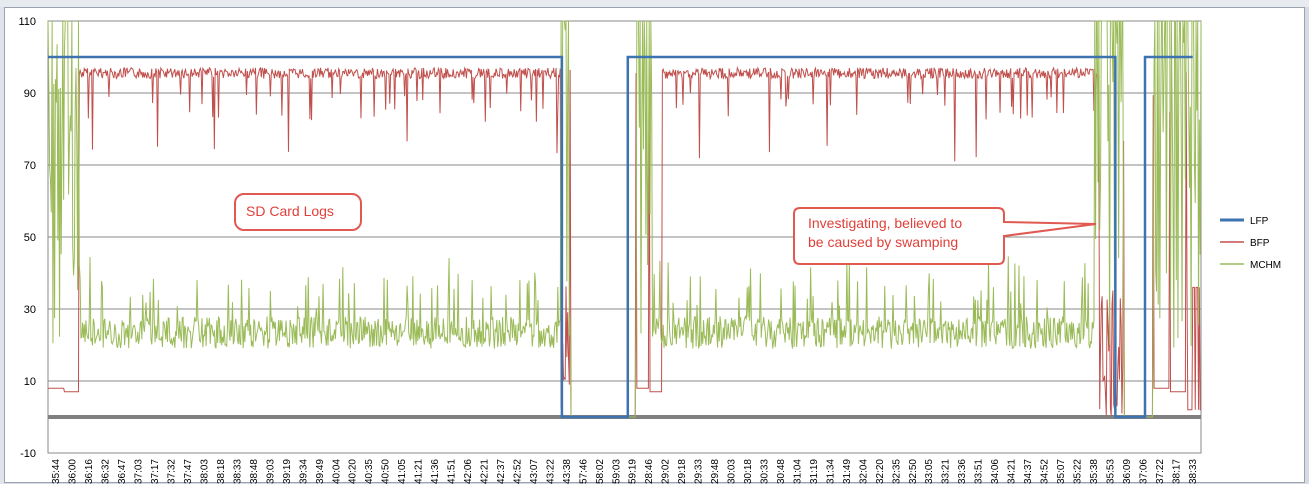 The width and height of the screenshot is (1309, 484). I want to click on x-tick-label: 18:36:16, so click(89, 471).